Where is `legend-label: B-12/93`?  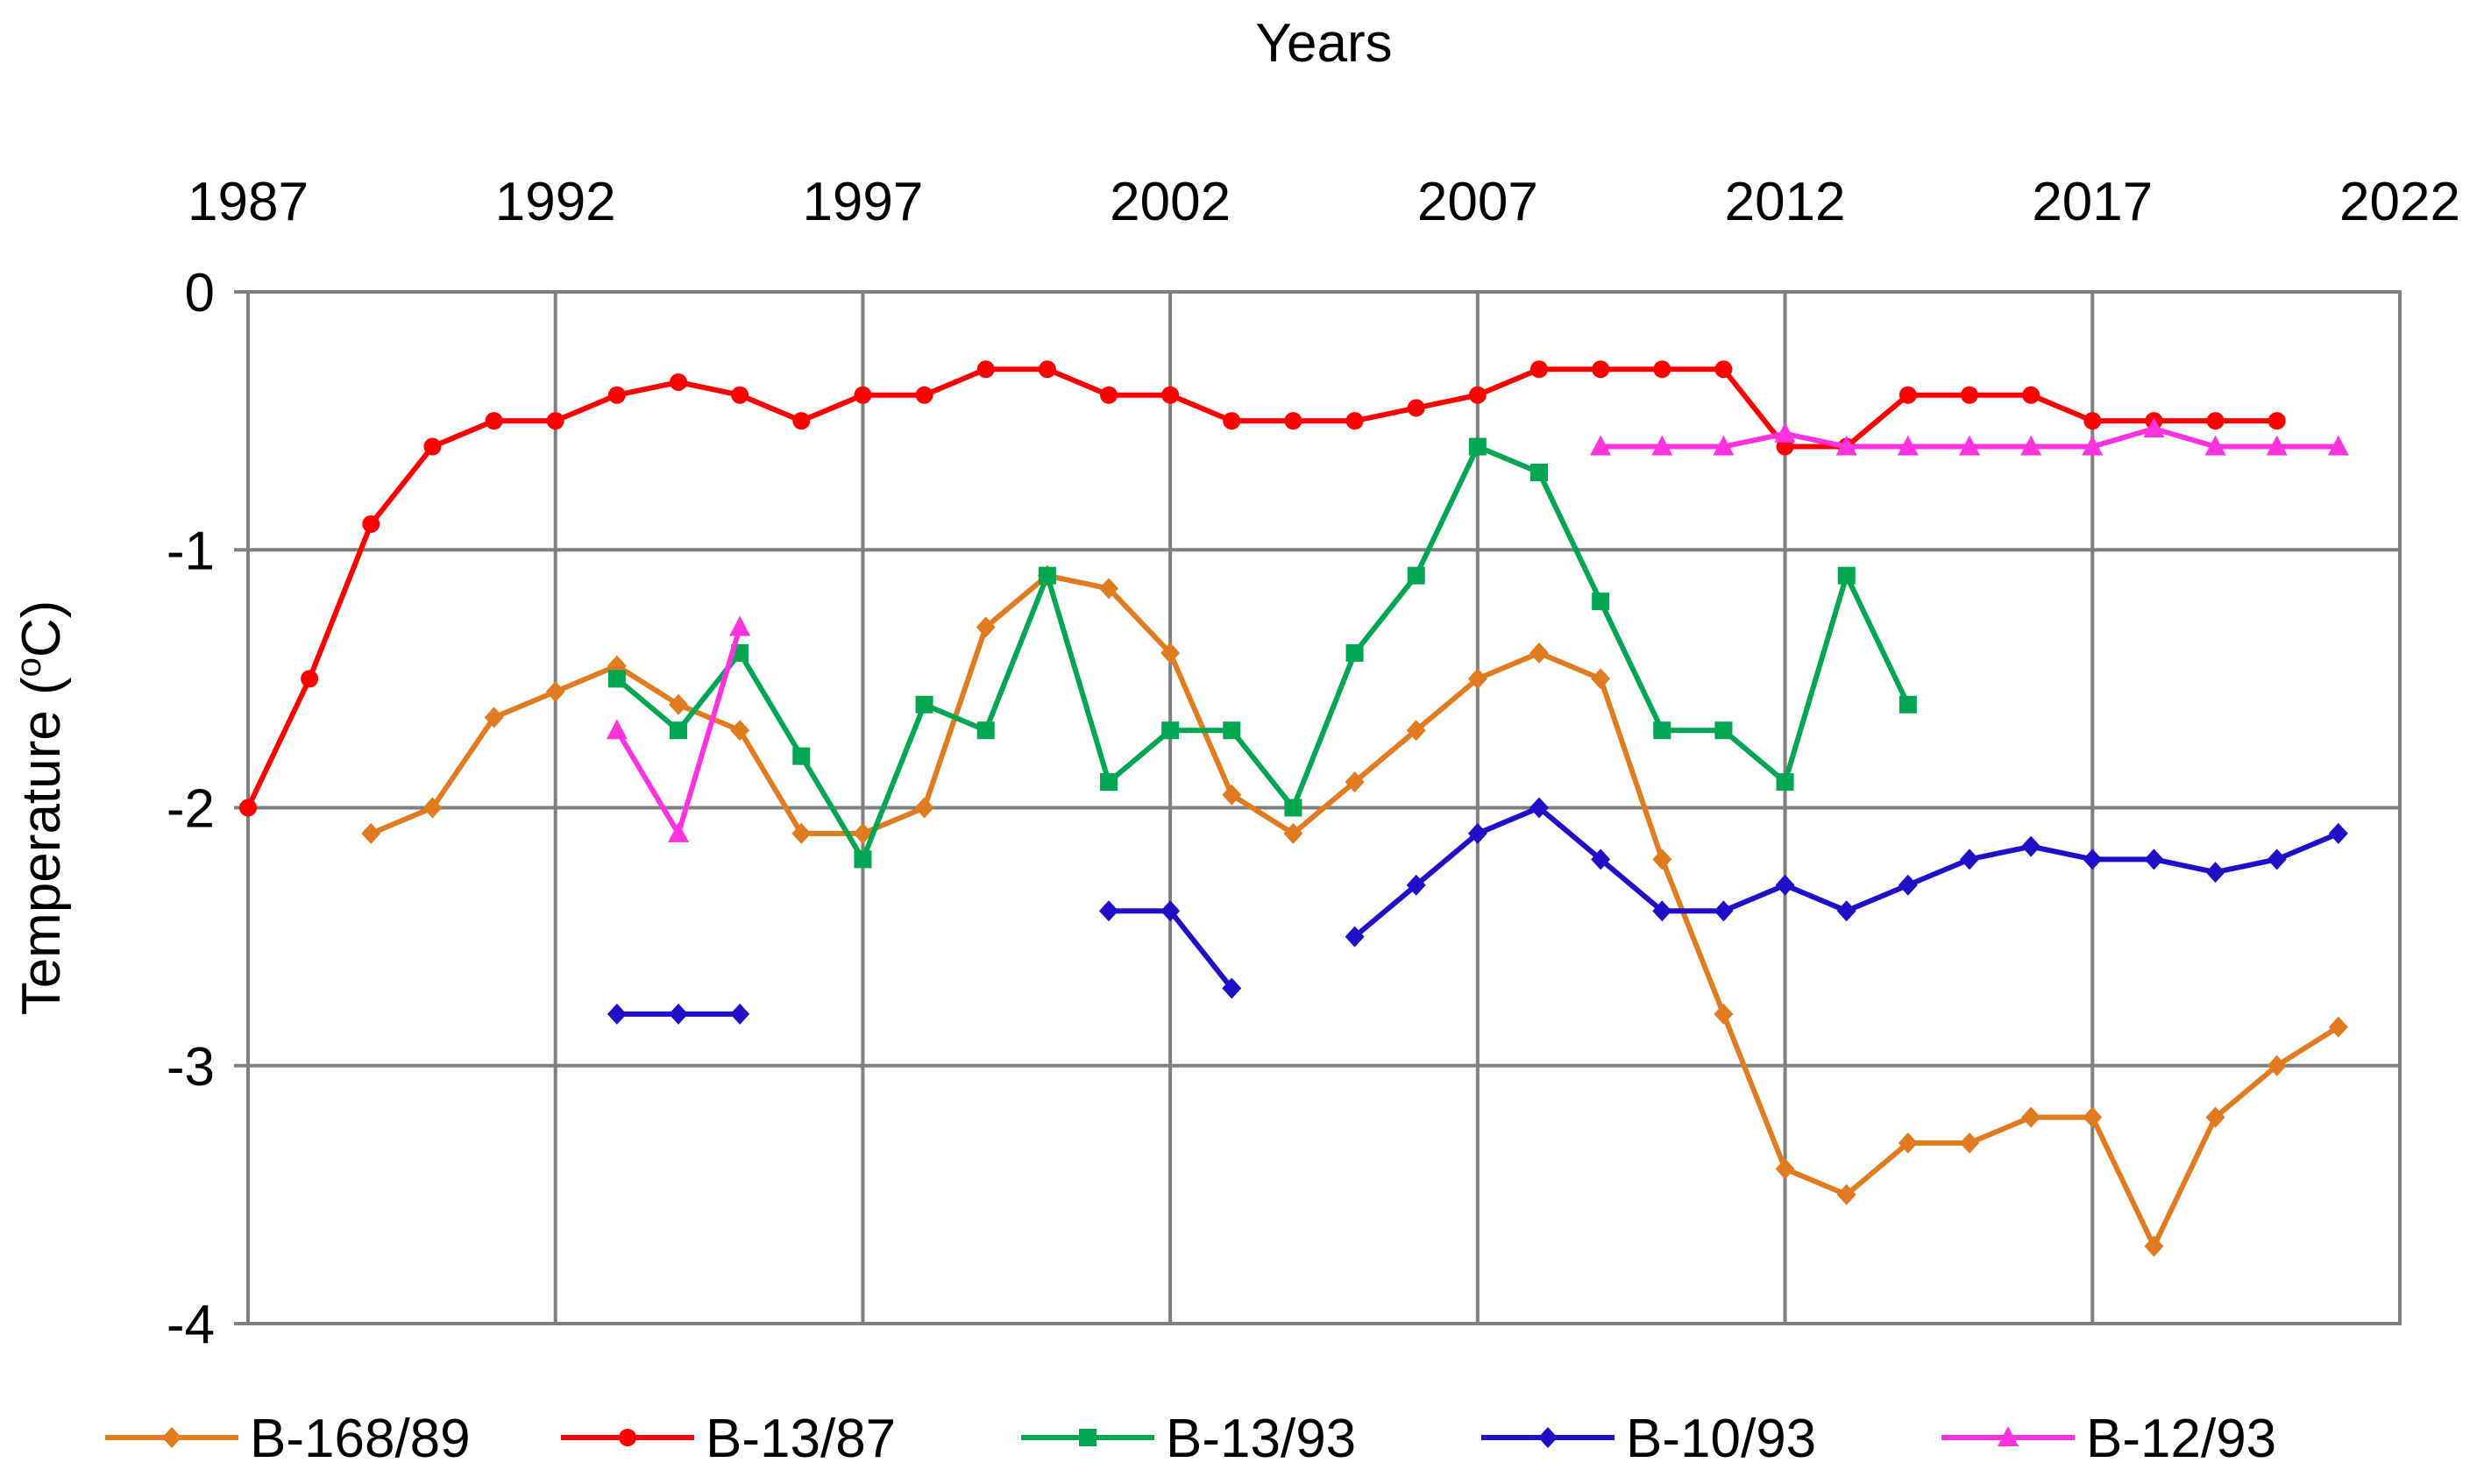
legend-label: B-12/93 is located at coordinates (2181, 1439).